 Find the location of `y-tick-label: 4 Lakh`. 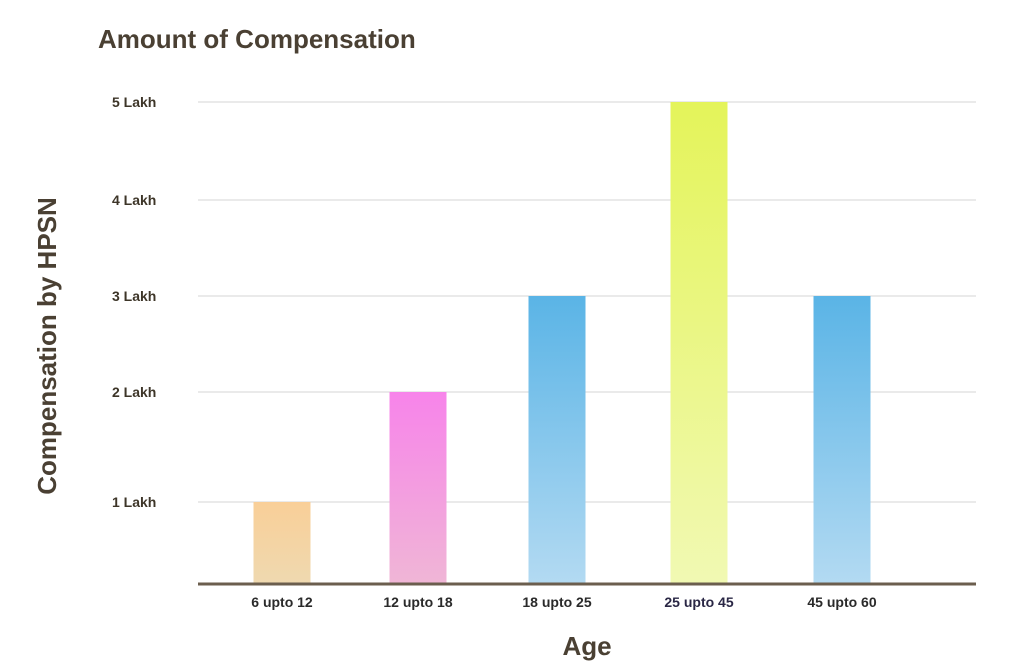

y-tick-label: 4 Lakh is located at coordinates (134, 200).